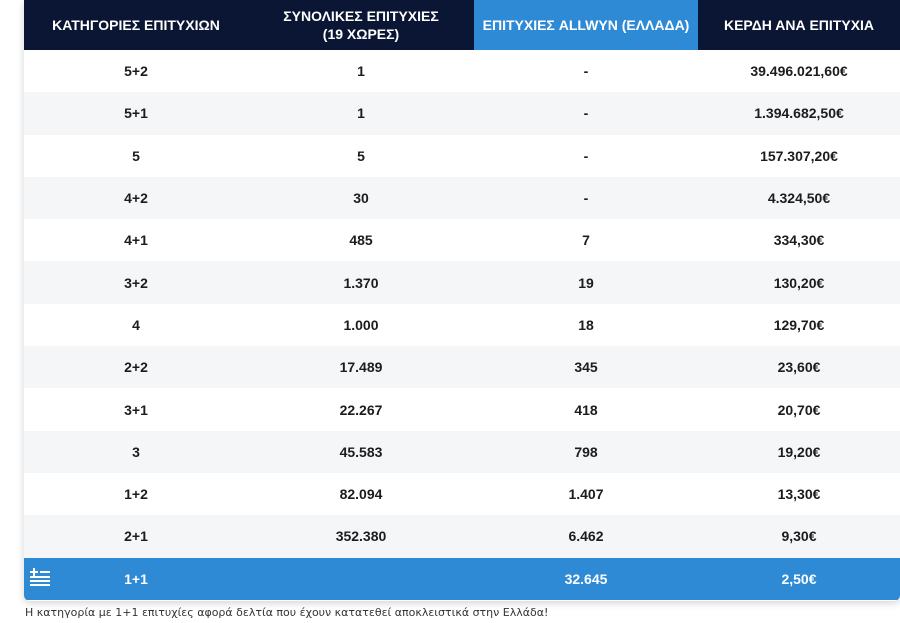  Describe the element at coordinates (136, 367) in the screenshot. I see `row-category: 2+2` at that location.